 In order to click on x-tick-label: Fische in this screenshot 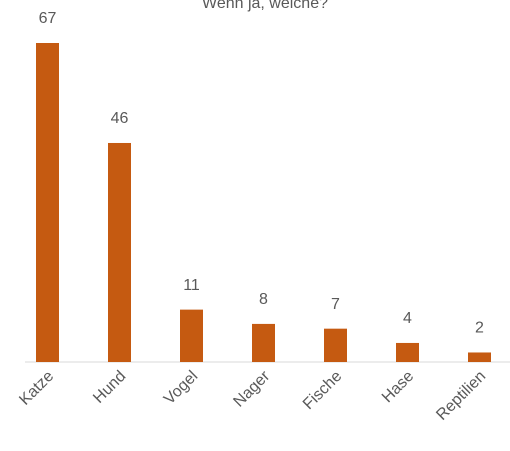, I will do `click(322, 390)`.